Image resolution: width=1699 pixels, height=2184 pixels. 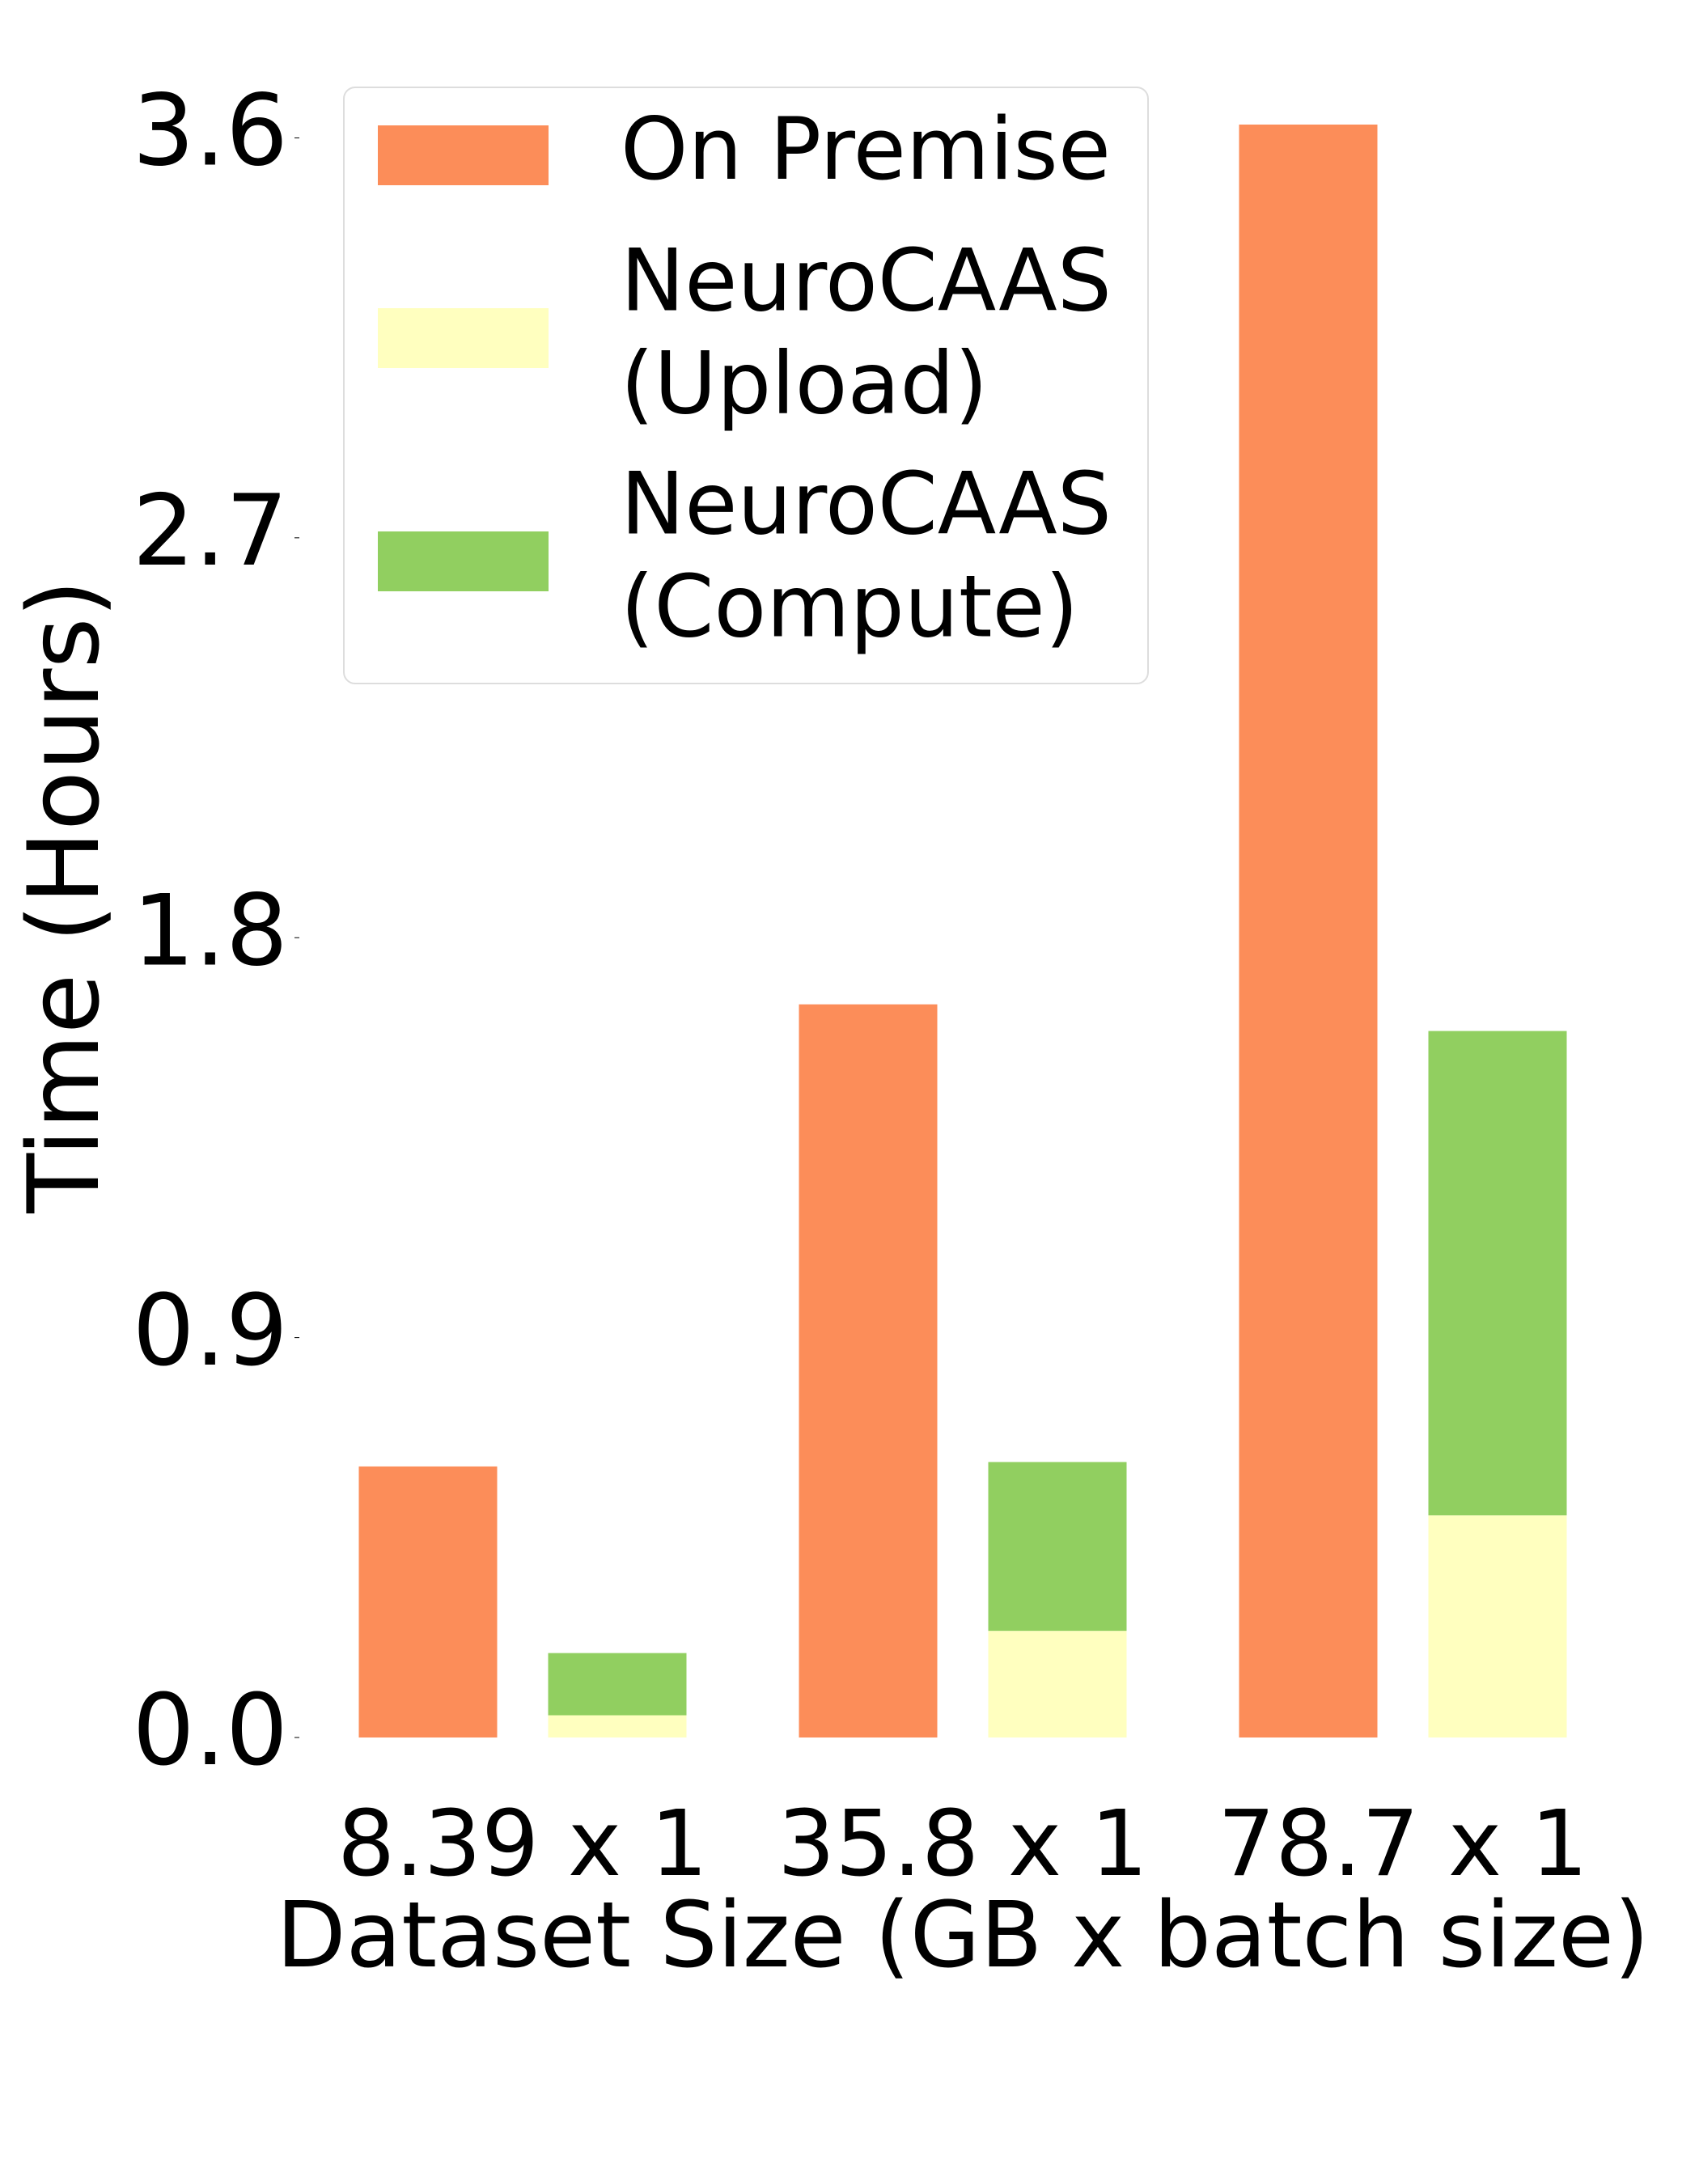 What do you see at coordinates (211, 931) in the screenshot?
I see `y-tick-label: 1.8` at bounding box center [211, 931].